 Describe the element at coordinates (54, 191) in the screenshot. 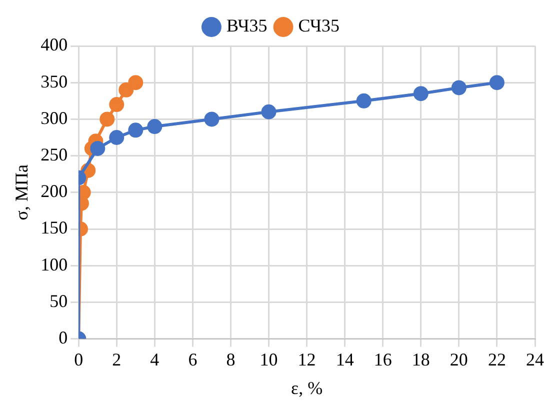

I see `y-tick-label: 200` at that location.